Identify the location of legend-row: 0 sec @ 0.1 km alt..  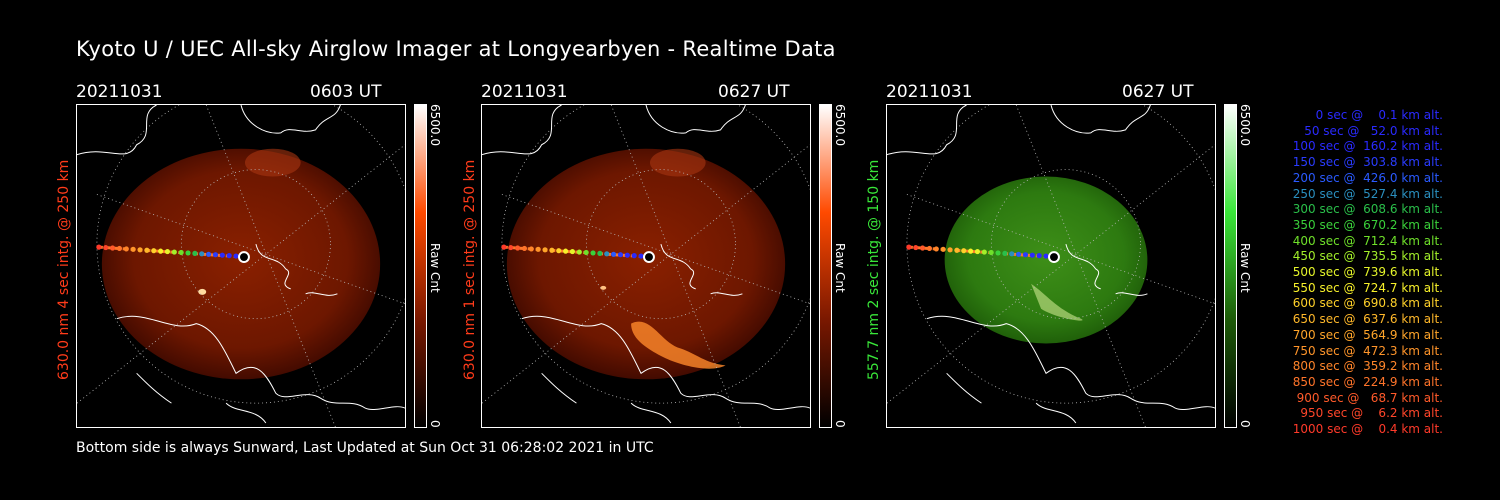
(1375, 115).